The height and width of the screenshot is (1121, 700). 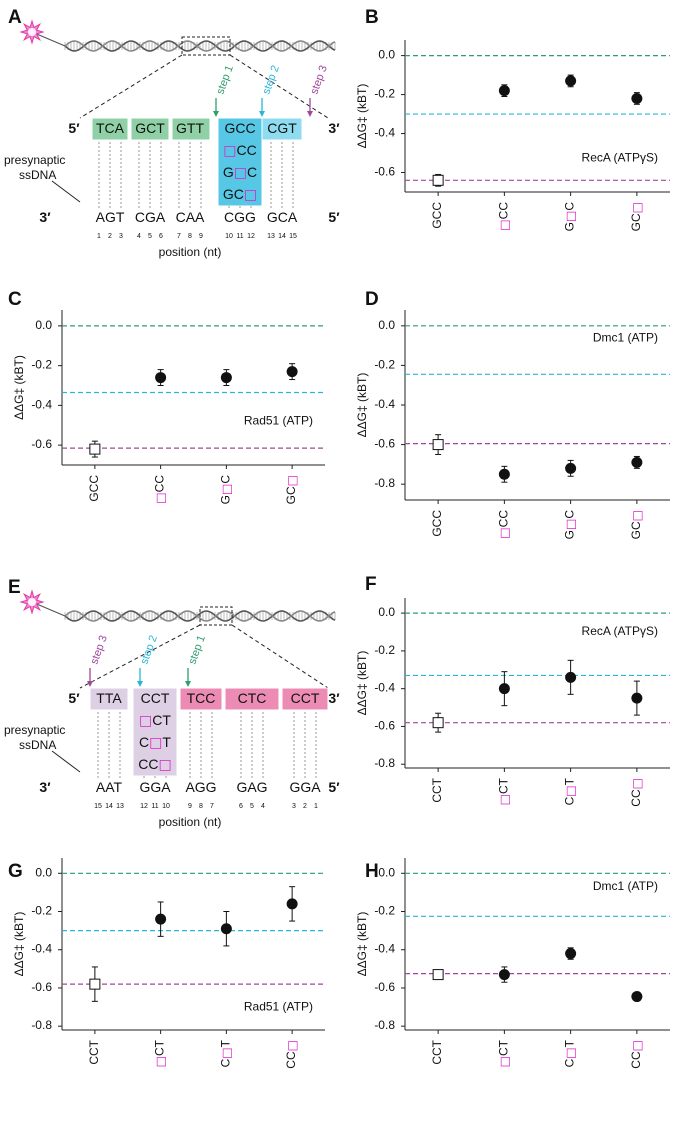 I want to click on strand-label: ssDNA, so click(x=37, y=745).